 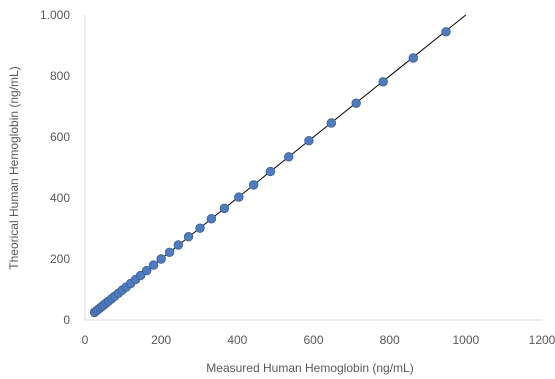 What do you see at coordinates (237, 340) in the screenshot?
I see `x-tick-label: 400` at bounding box center [237, 340].